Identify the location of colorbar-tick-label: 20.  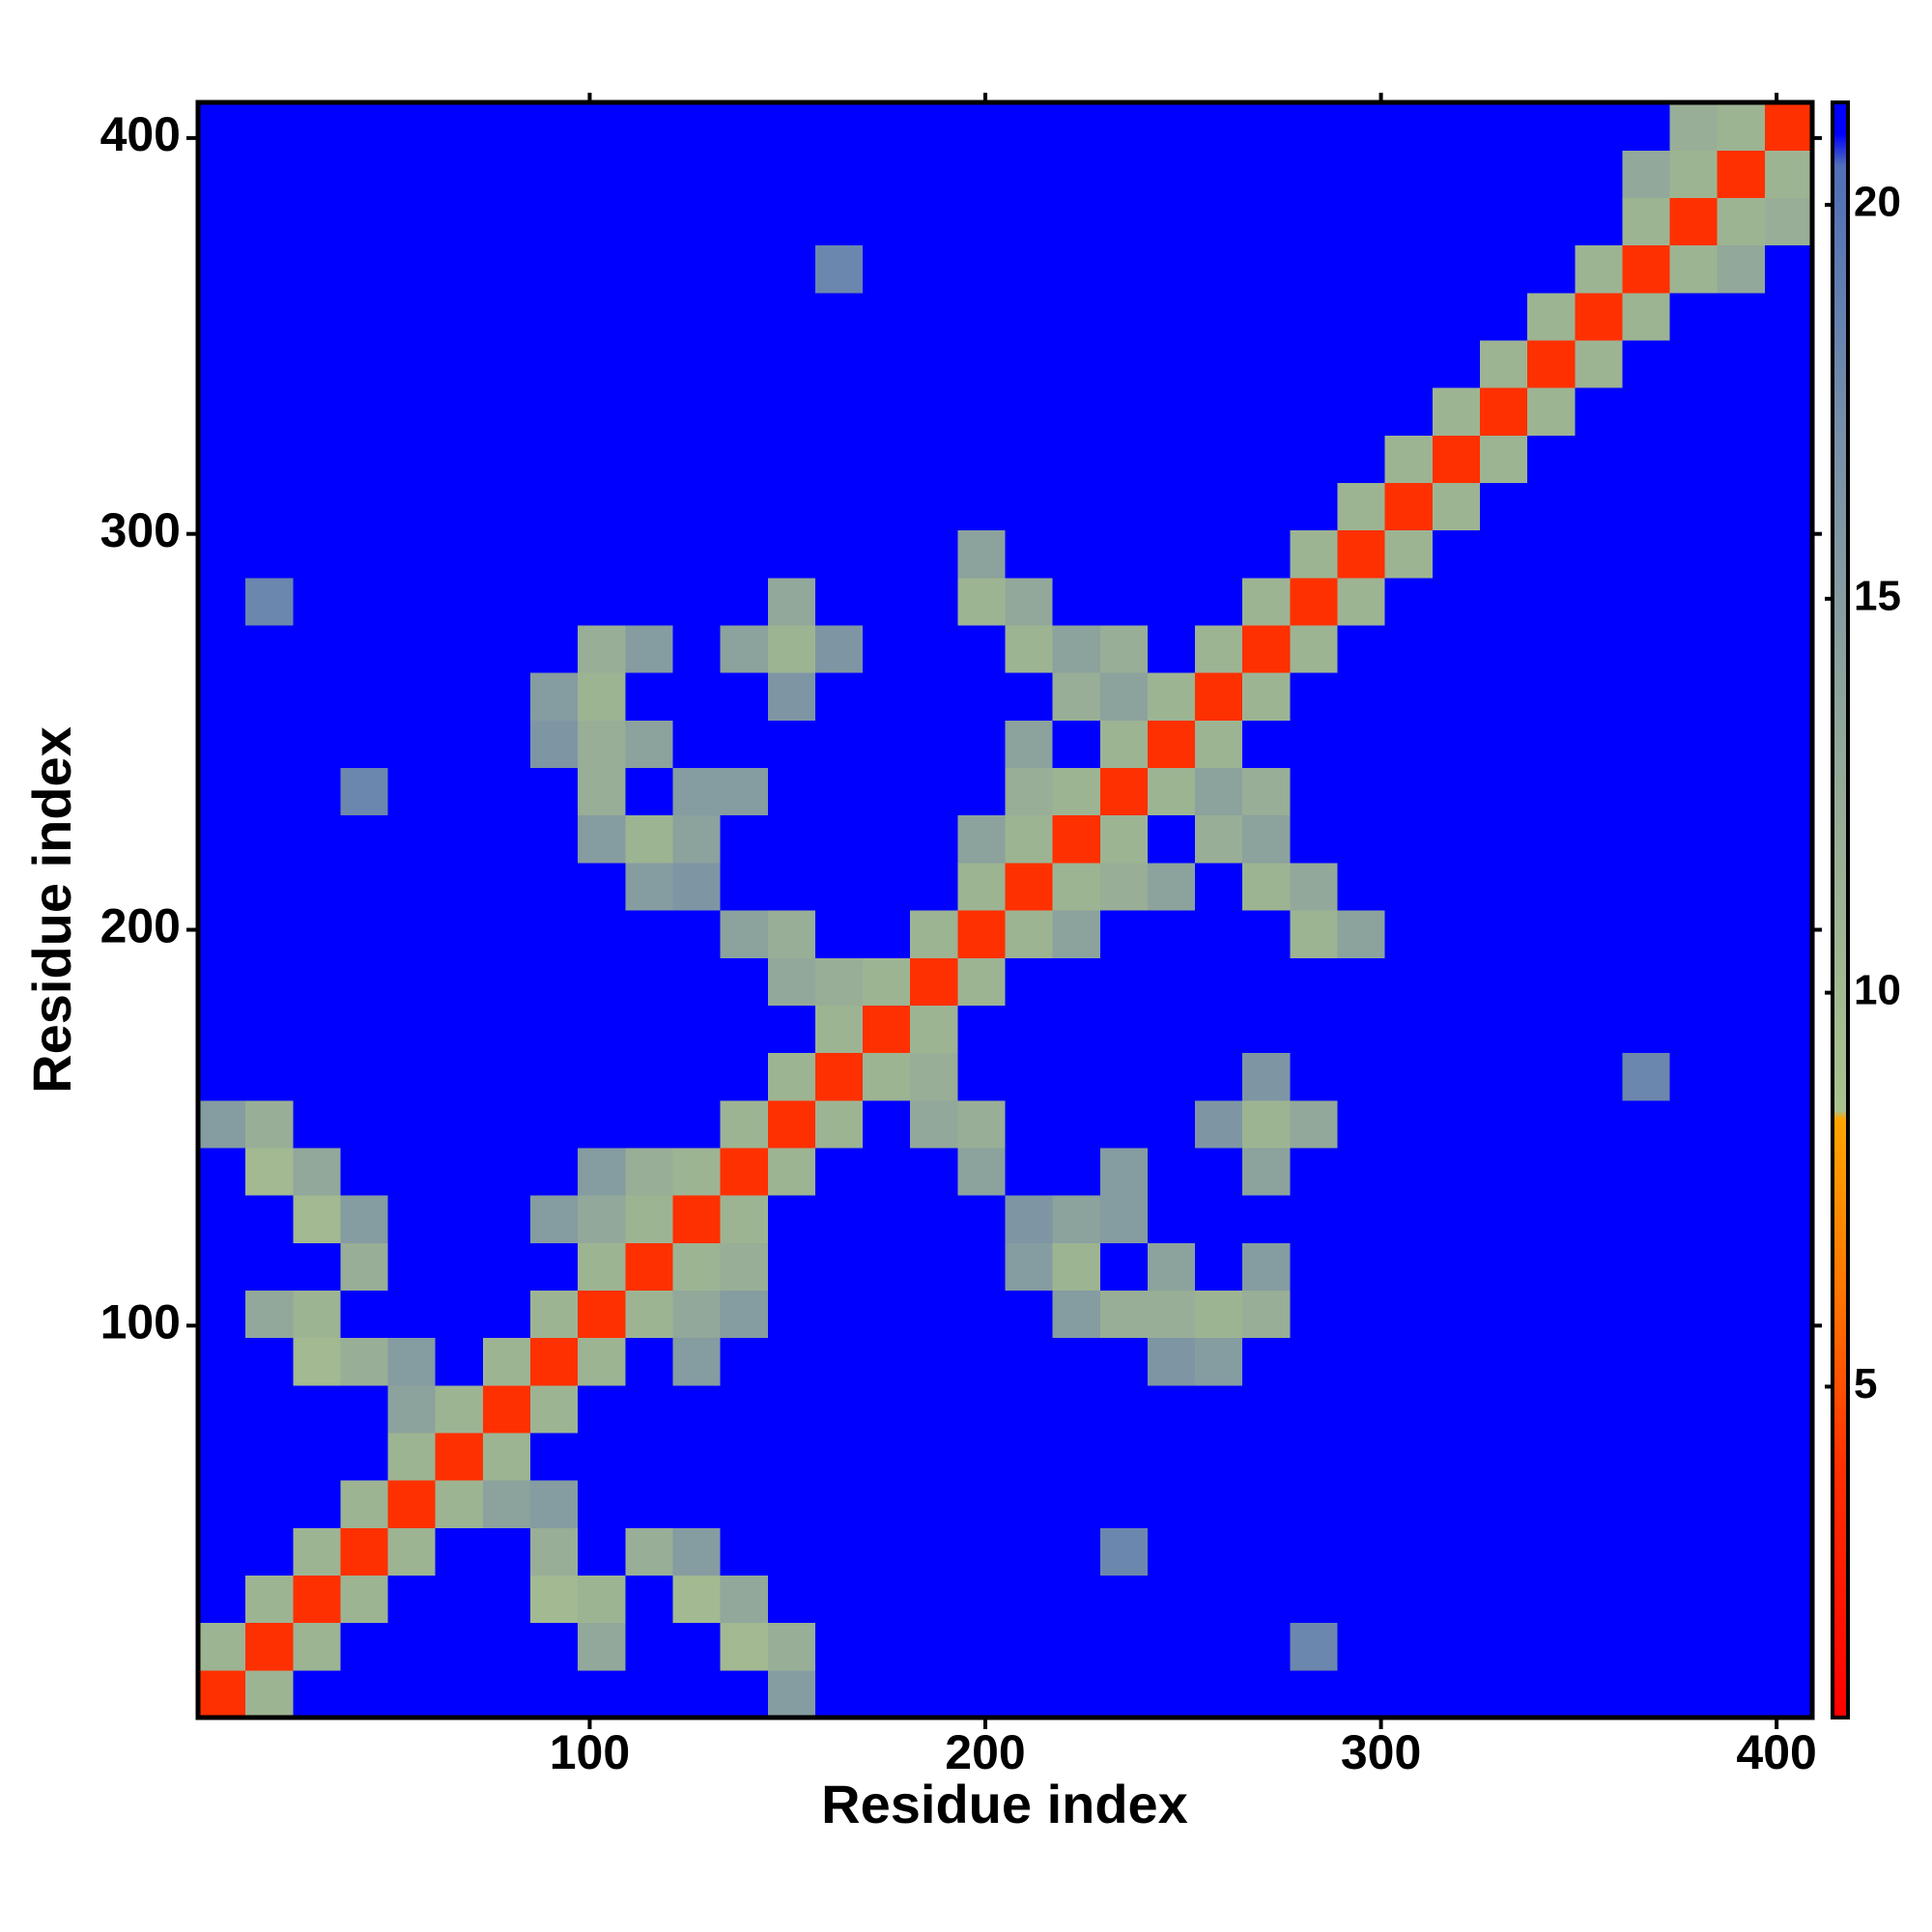
(1877, 202).